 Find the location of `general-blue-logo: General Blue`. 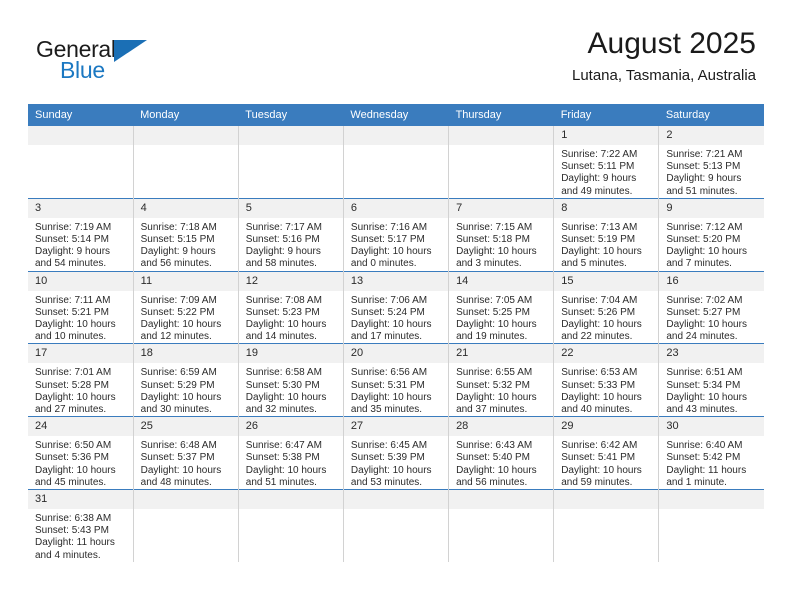

general-blue-logo: General Blue is located at coordinates (101, 62).